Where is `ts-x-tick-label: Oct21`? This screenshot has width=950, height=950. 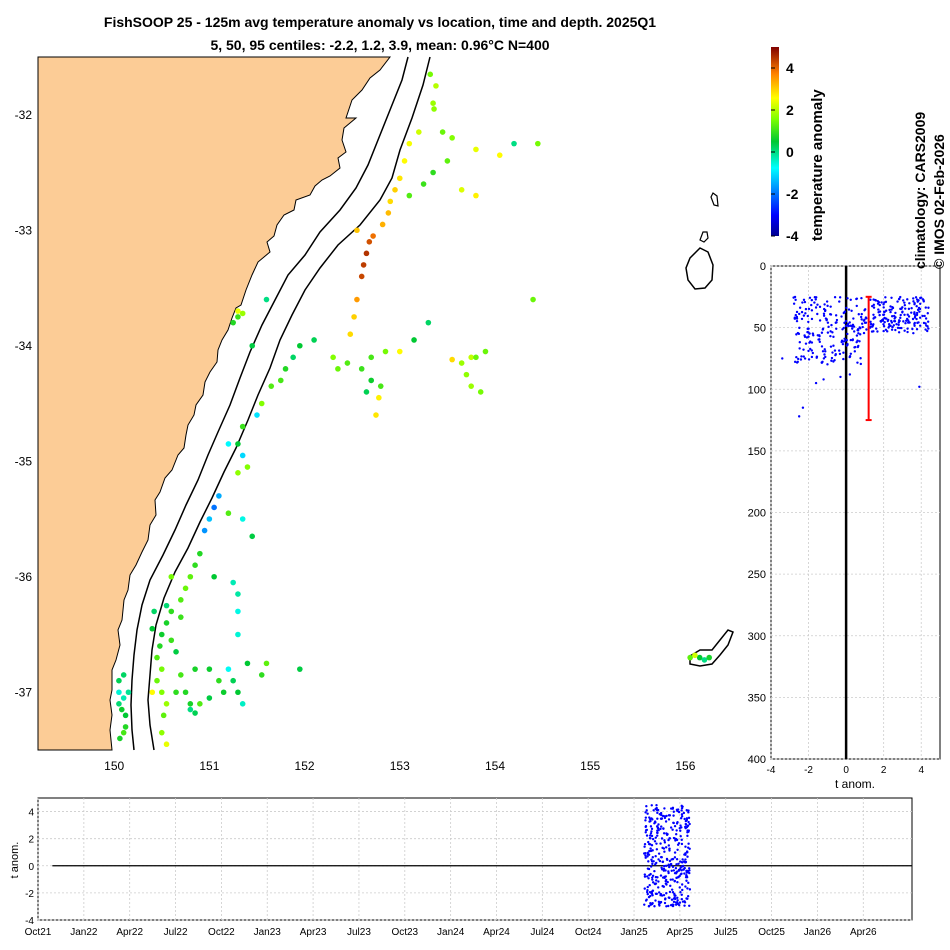
ts-x-tick-label: Oct21 is located at coordinates (38, 932).